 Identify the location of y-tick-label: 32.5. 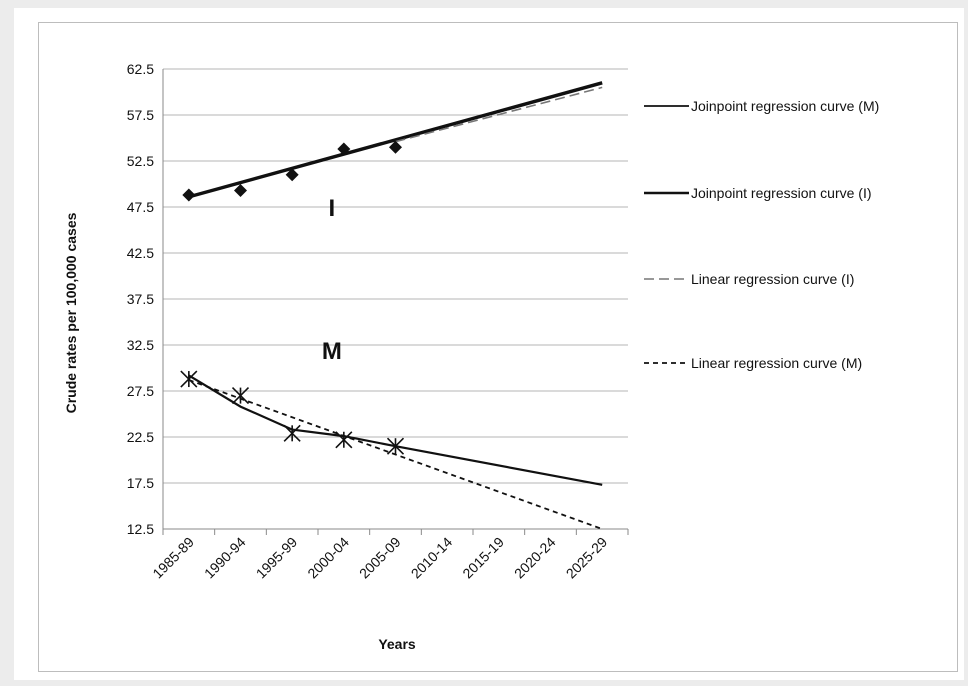
(140, 345).